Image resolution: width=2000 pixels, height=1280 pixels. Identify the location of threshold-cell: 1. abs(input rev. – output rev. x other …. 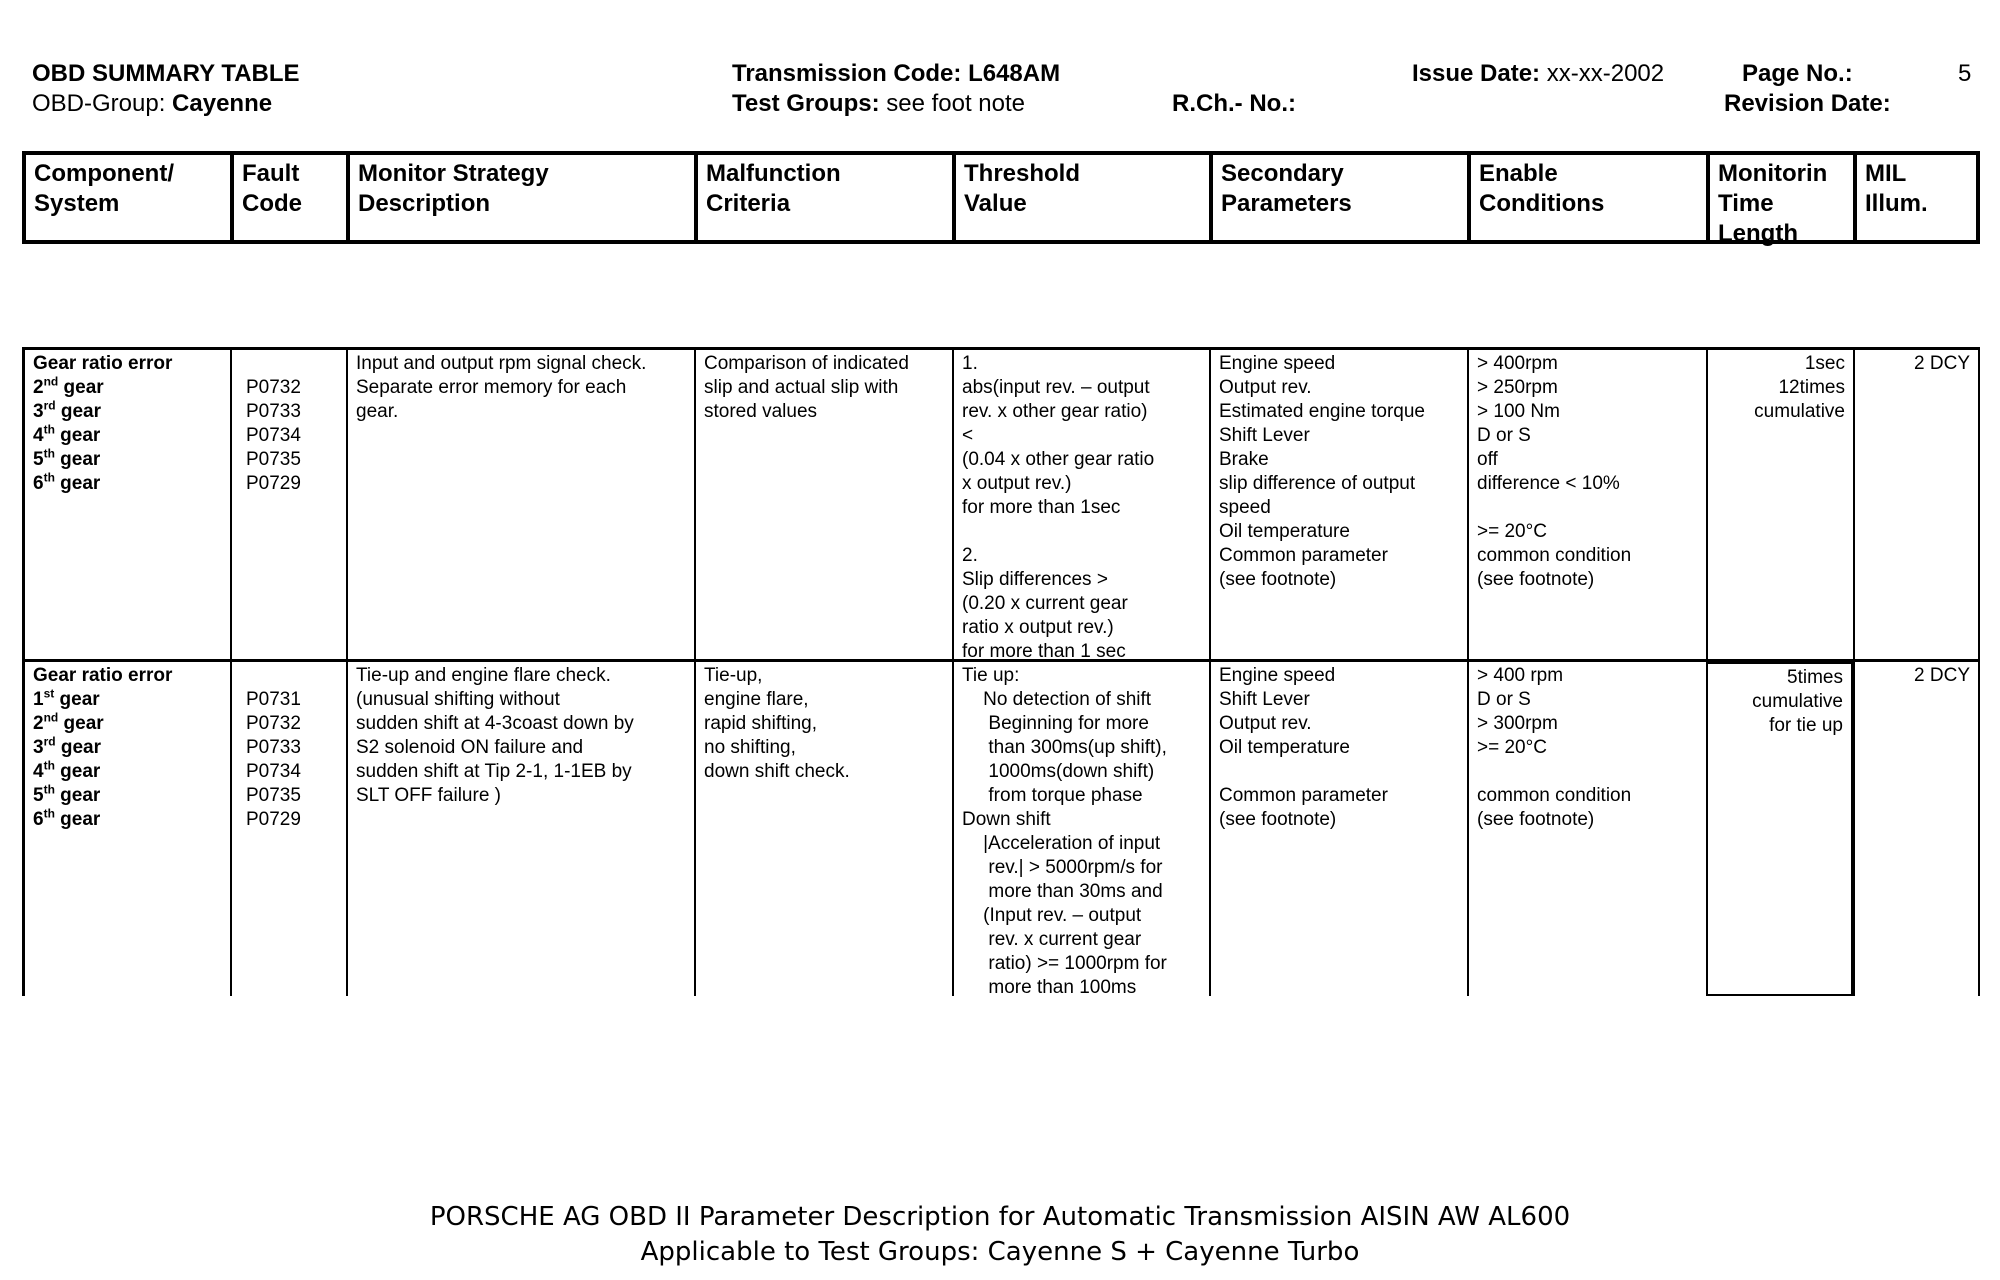
(1080, 506).